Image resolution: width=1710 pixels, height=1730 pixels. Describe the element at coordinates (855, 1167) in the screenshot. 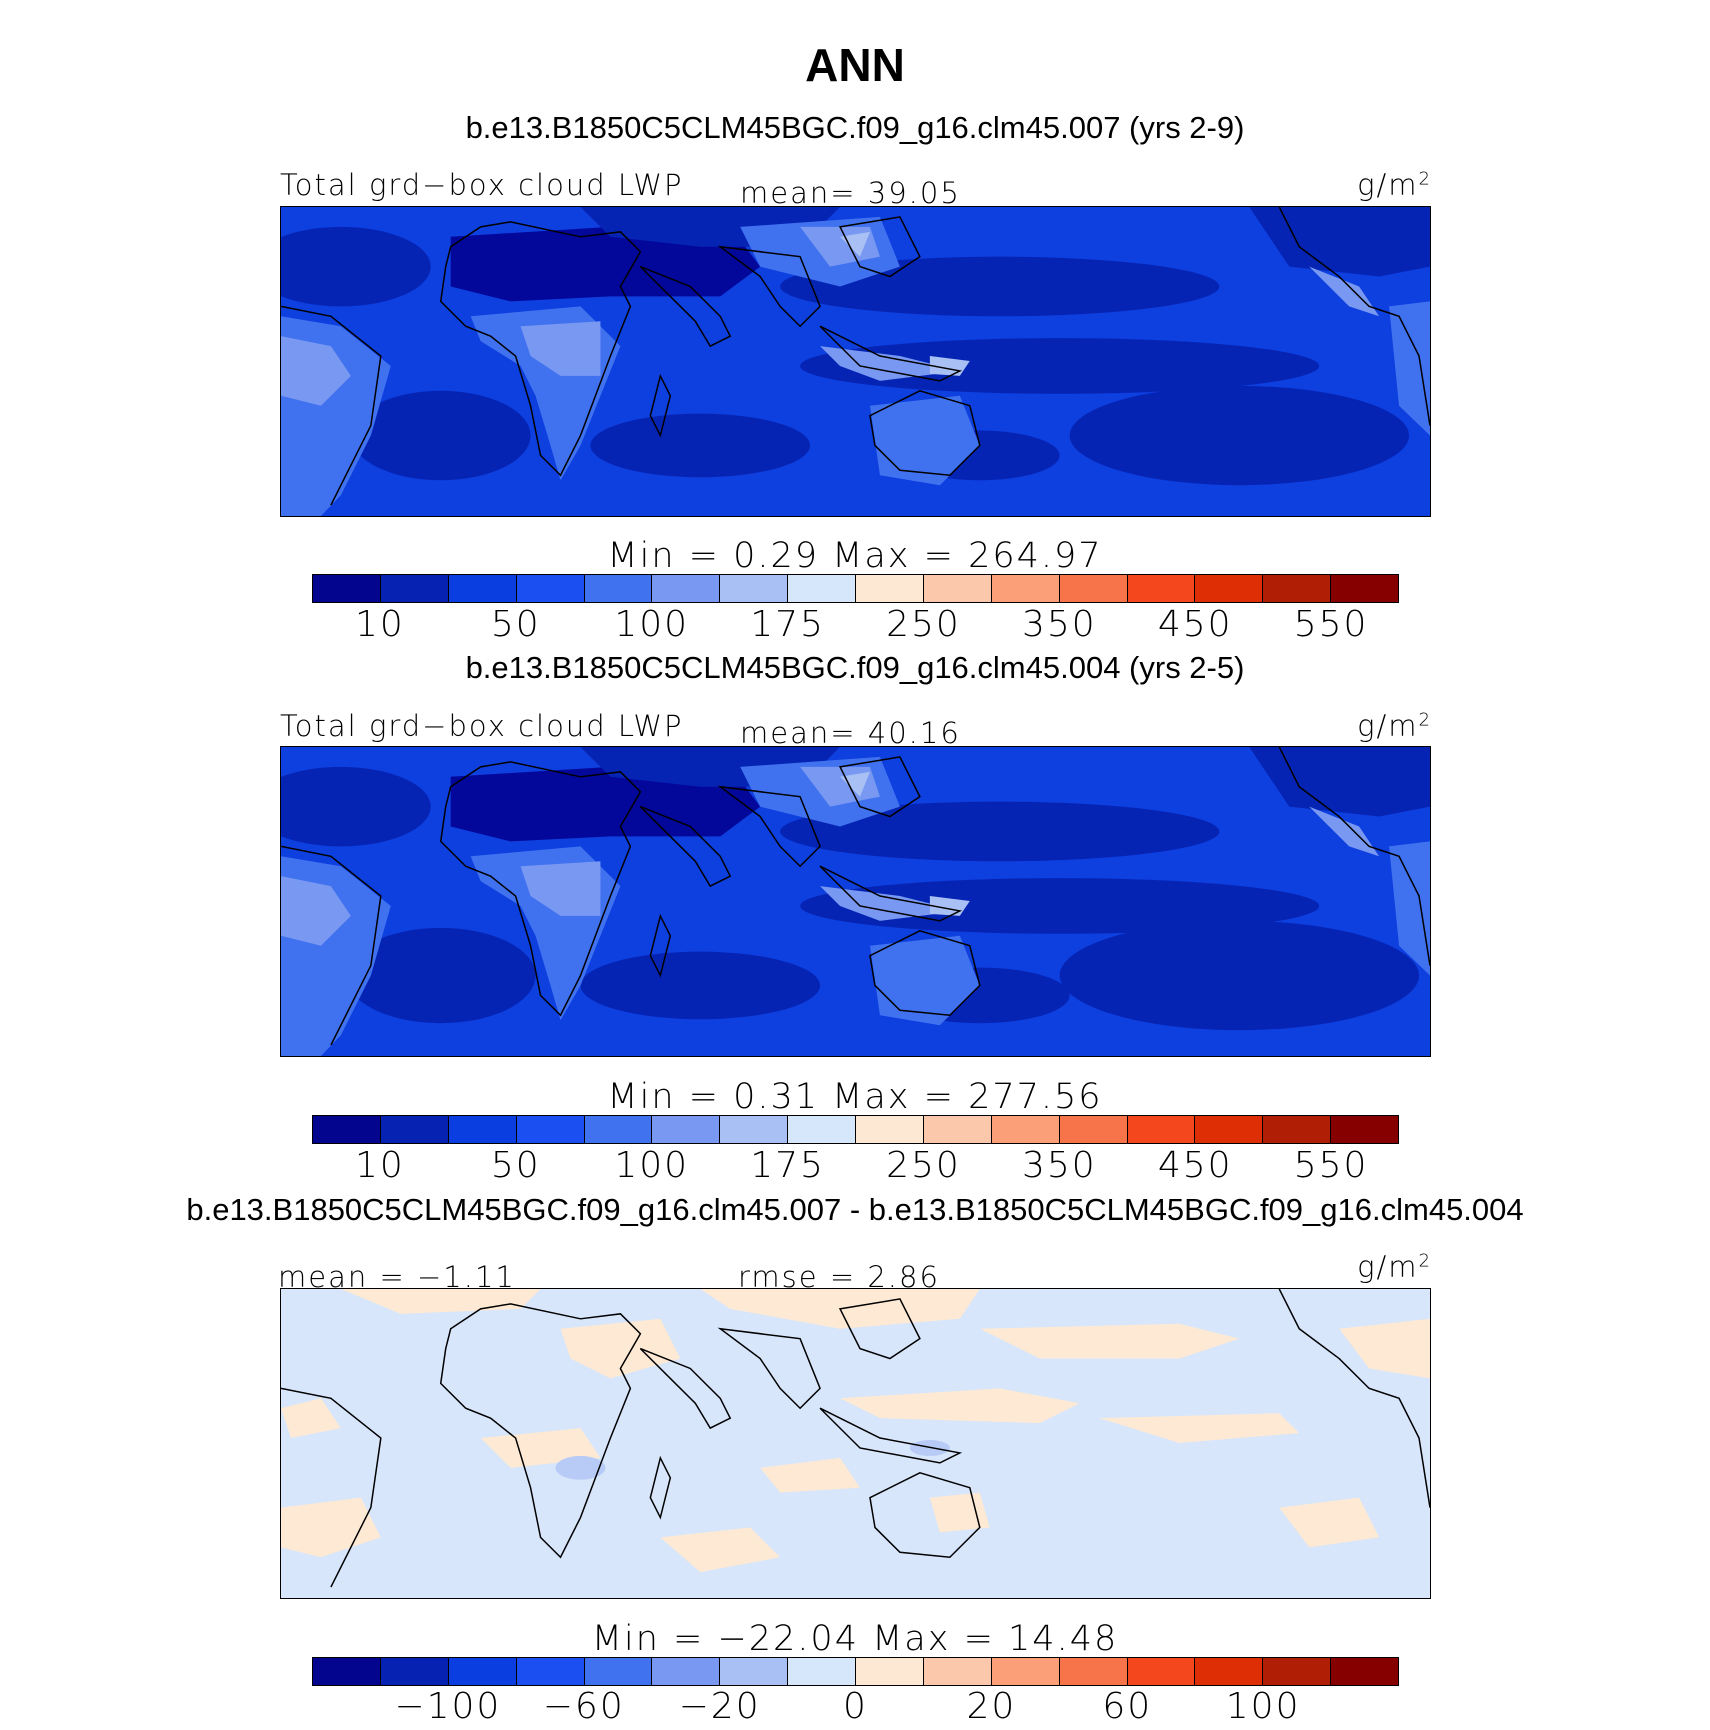

I see `panel2-colorbar-ticks: 10 50 100 175 250 350 450 550` at that location.